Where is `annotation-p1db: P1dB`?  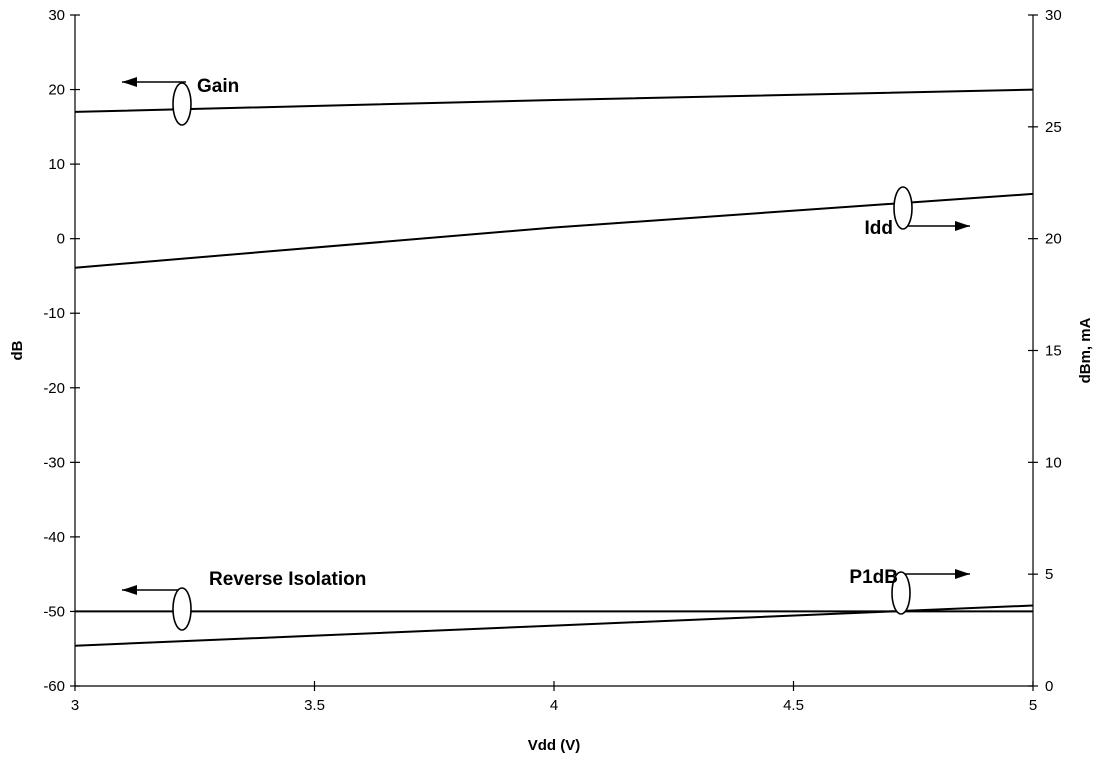 annotation-p1db: P1dB is located at coordinates (909, 591).